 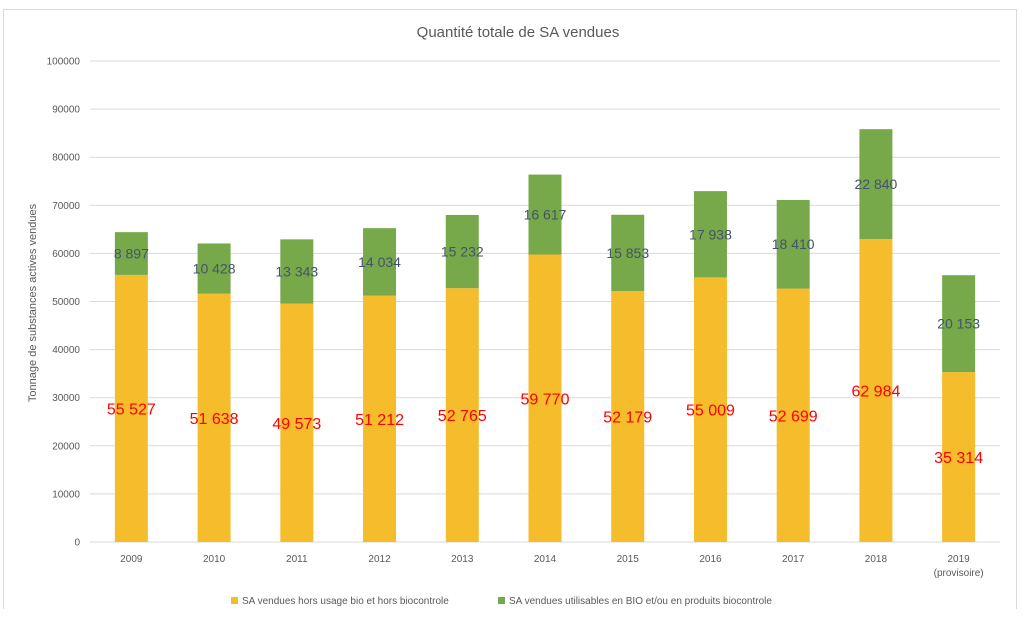 What do you see at coordinates (66, 110) in the screenshot?
I see `y-tick-label: 90000` at bounding box center [66, 110].